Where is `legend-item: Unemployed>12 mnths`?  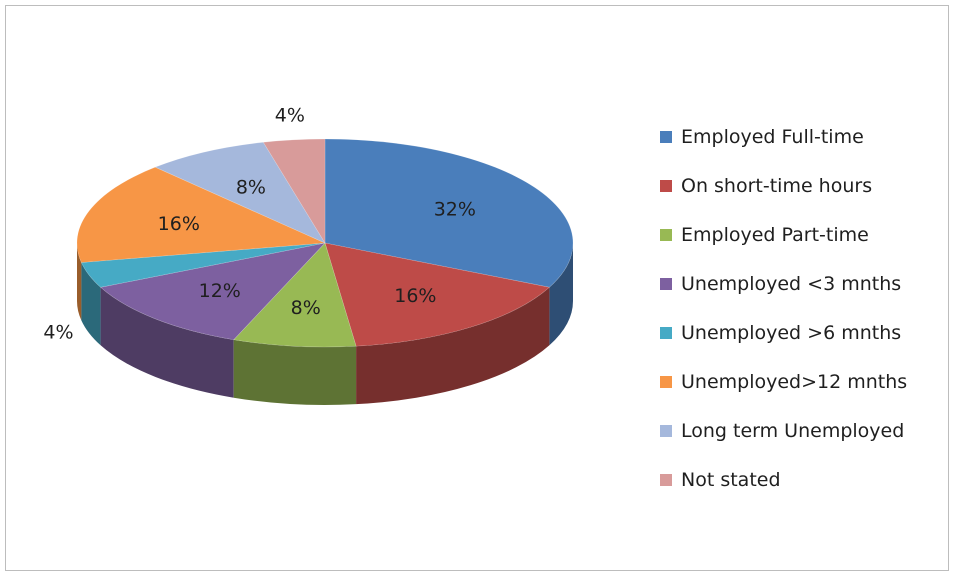
legend-item: Unemployed>12 mnths is located at coordinates (783, 381).